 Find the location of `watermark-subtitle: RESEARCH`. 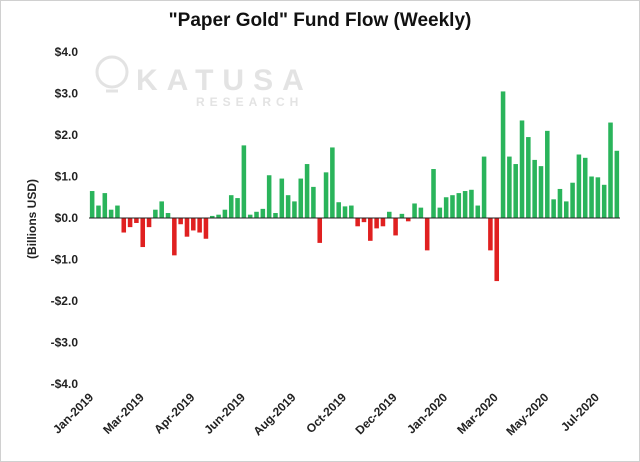

watermark-subtitle: RESEARCH is located at coordinates (249, 102).